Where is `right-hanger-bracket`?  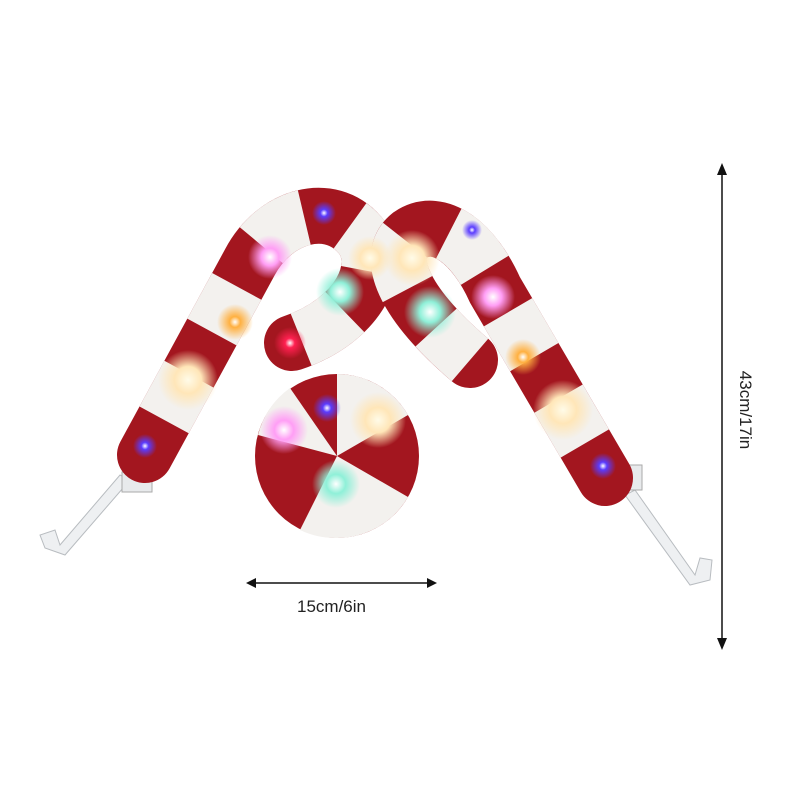 right-hanger-bracket is located at coordinates (667, 525).